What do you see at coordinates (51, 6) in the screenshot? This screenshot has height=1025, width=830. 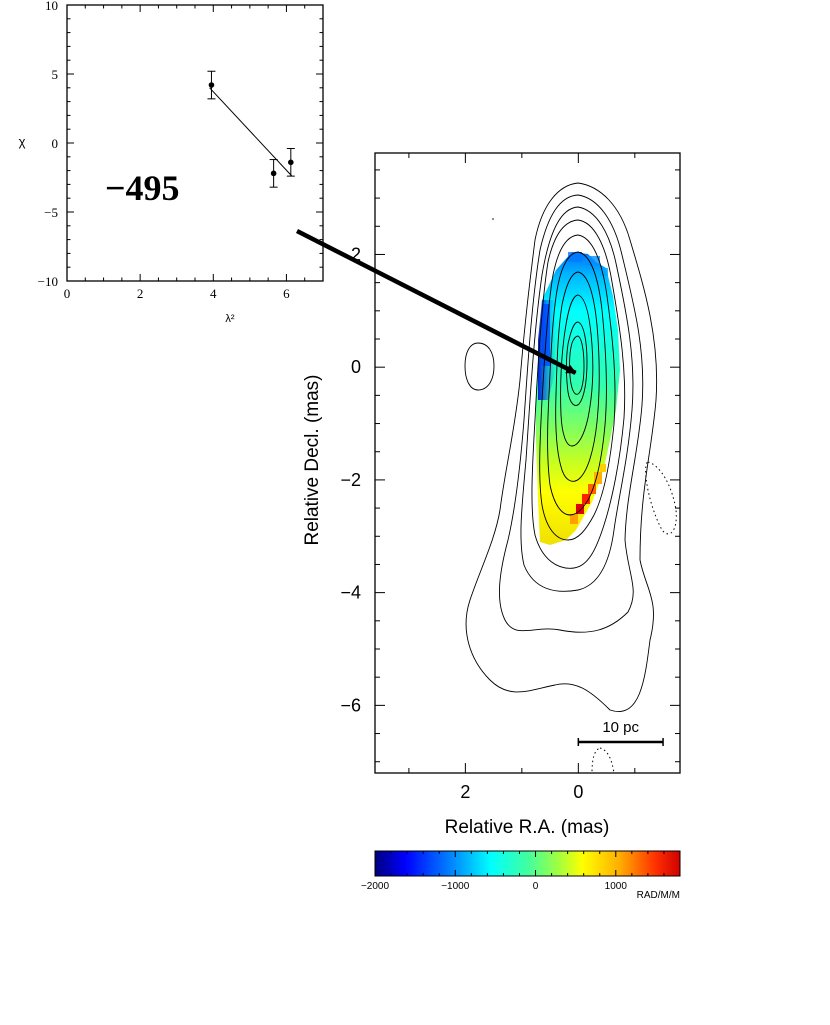 I see `inset-y-tick-label: 10` at bounding box center [51, 6].